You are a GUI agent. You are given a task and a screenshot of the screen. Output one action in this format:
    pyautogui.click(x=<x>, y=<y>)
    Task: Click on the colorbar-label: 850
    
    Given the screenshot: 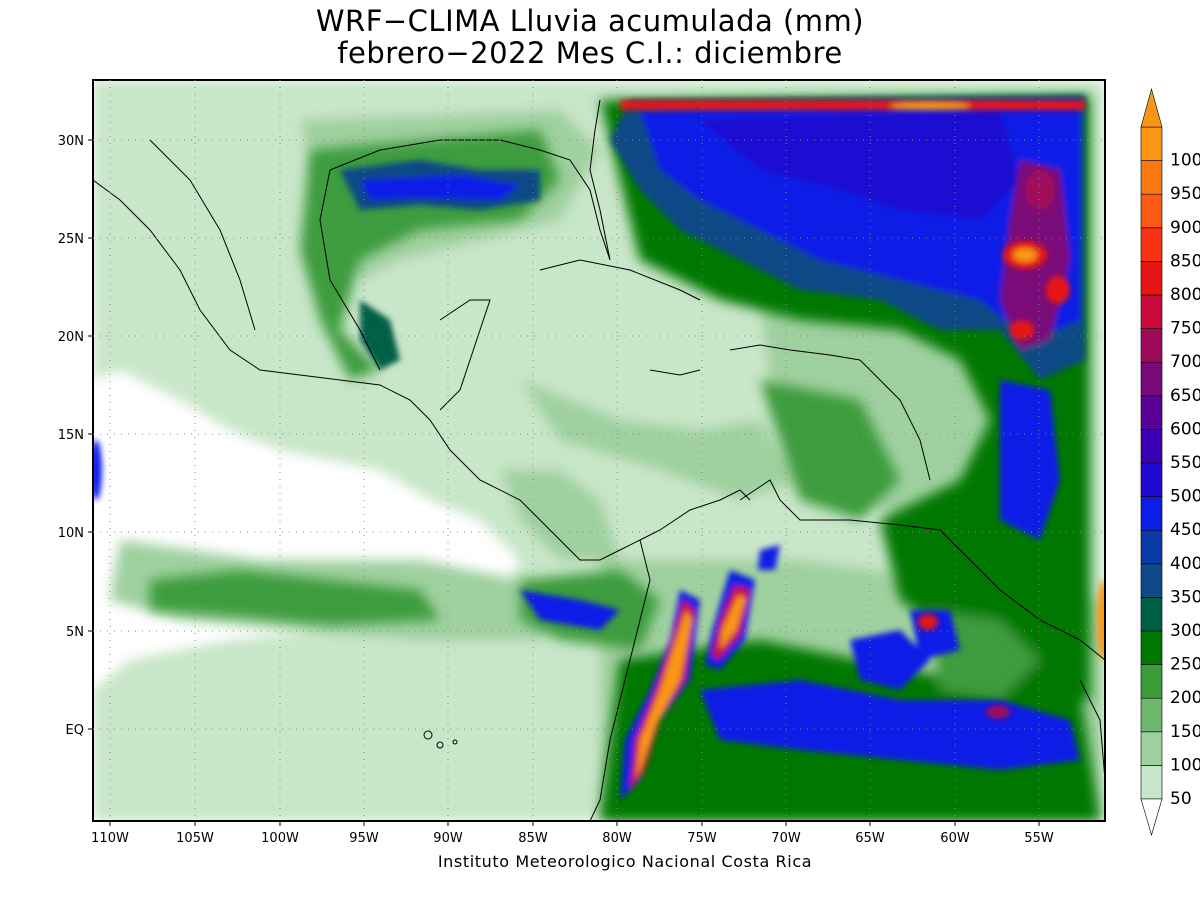 What is the action you would take?
    pyautogui.click(x=1185, y=261)
    